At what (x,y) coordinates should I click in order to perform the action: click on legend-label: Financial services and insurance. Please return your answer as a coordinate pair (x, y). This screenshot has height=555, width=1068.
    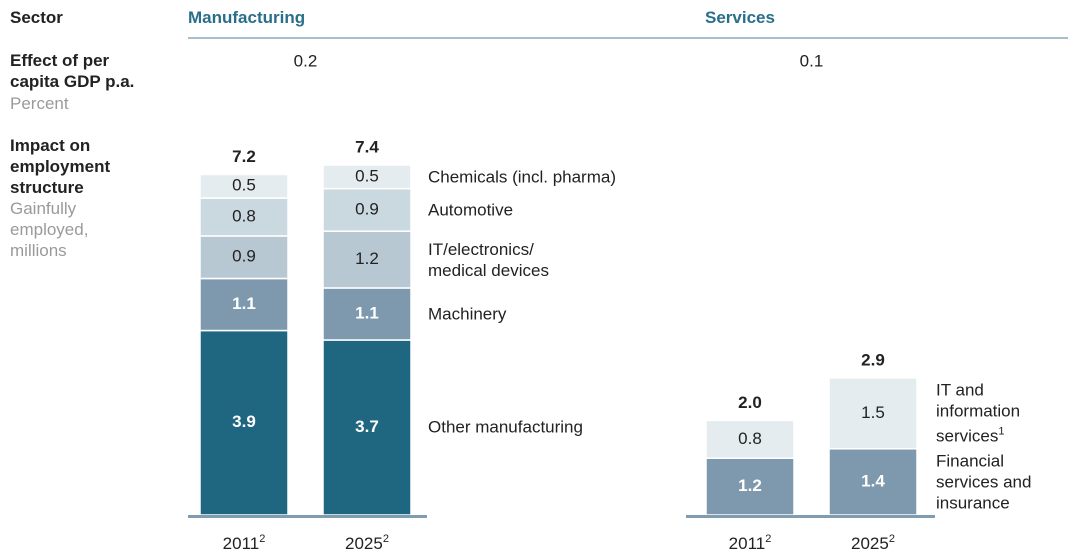
    Looking at the image, I should click on (984, 482).